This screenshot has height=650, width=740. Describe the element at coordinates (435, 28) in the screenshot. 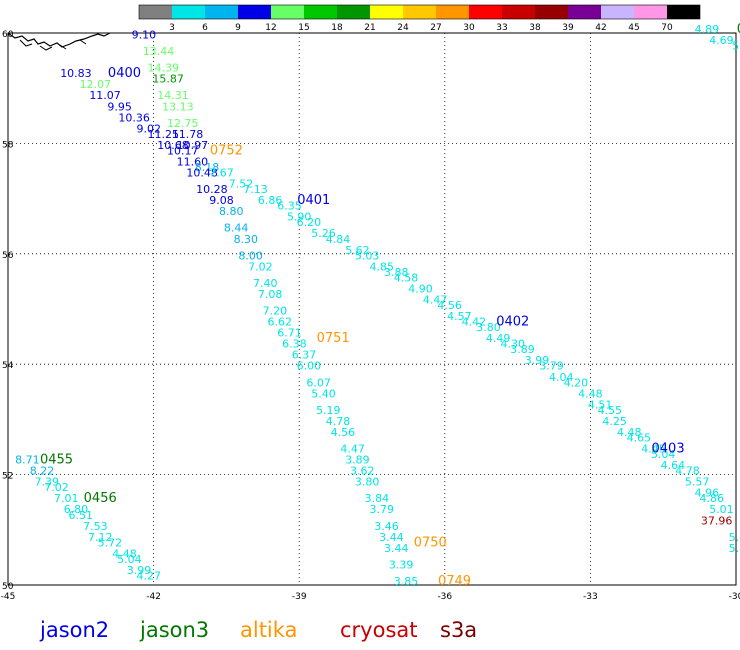

I see `colorbar-label: 27` at that location.